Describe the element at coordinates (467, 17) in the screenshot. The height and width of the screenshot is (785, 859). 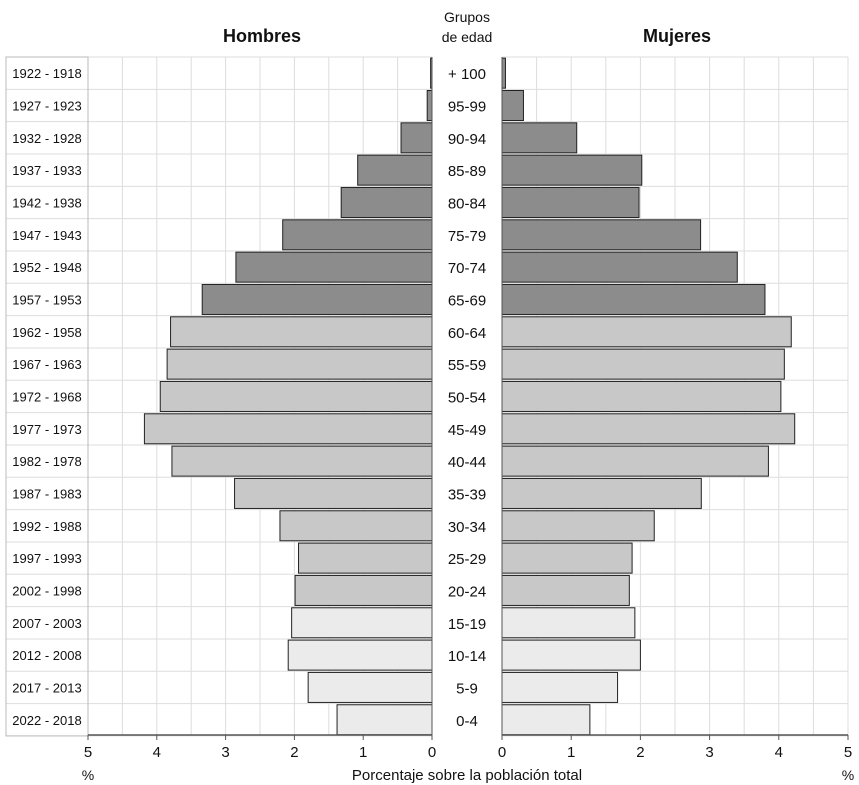
I see `center-header-line1: Grupos` at that location.